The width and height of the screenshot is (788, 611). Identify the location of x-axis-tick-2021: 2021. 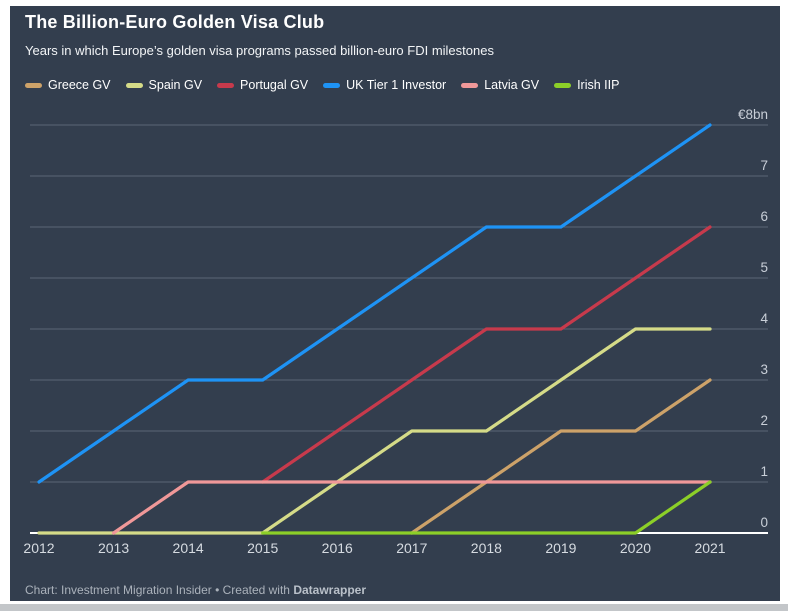
(710, 548).